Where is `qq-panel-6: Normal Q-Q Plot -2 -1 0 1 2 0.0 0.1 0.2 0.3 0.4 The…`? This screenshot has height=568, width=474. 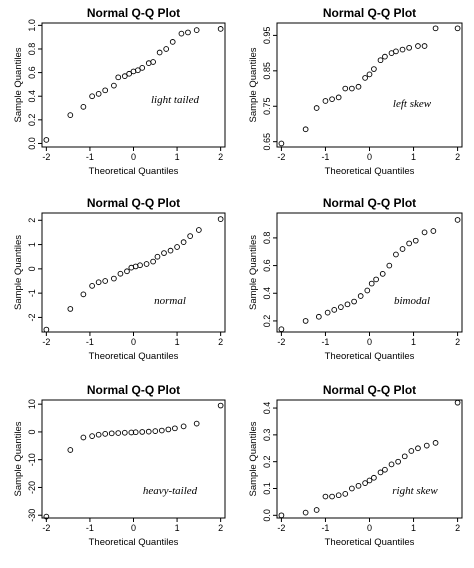 qq-panel-6: Normal Q-Q Plot -2 -1 0 1 2 0.0 0.1 0.2 0.3 0.4 The… is located at coordinates (355, 465).